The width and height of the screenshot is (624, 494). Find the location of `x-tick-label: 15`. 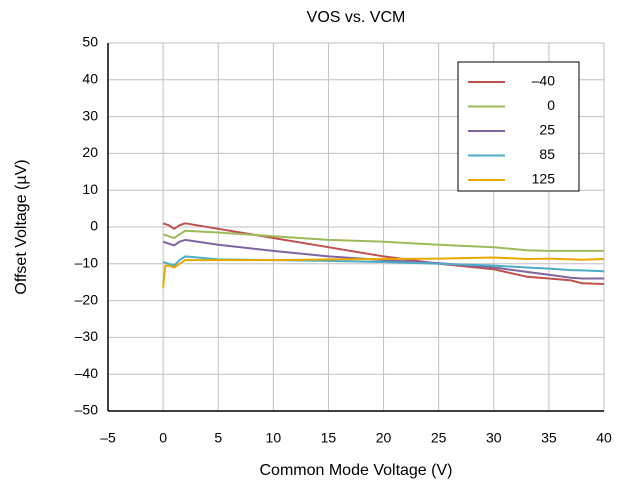

x-tick-label: 15 is located at coordinates (329, 438).